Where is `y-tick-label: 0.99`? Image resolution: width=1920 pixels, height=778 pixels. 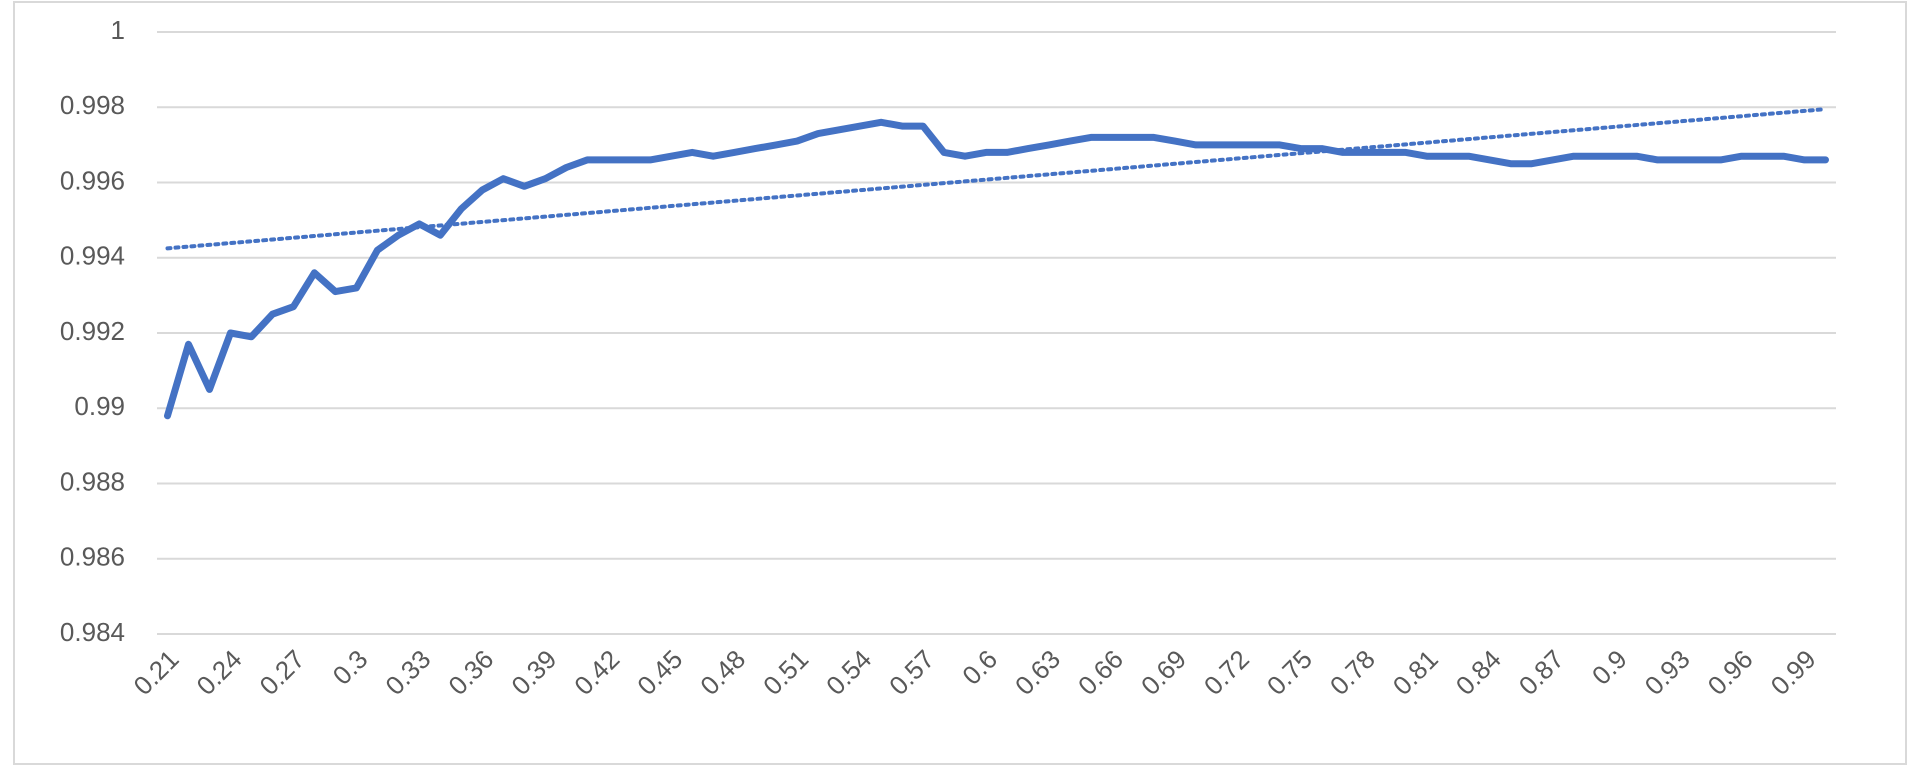
y-tick-label: 0.99 is located at coordinates (99, 406).